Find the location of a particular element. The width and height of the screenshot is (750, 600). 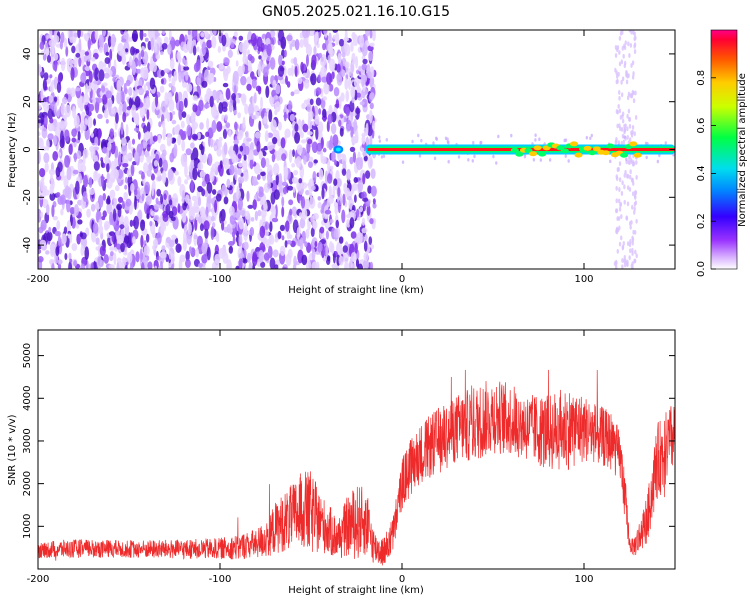

x-tick-label: -200 is located at coordinates (38, 279).